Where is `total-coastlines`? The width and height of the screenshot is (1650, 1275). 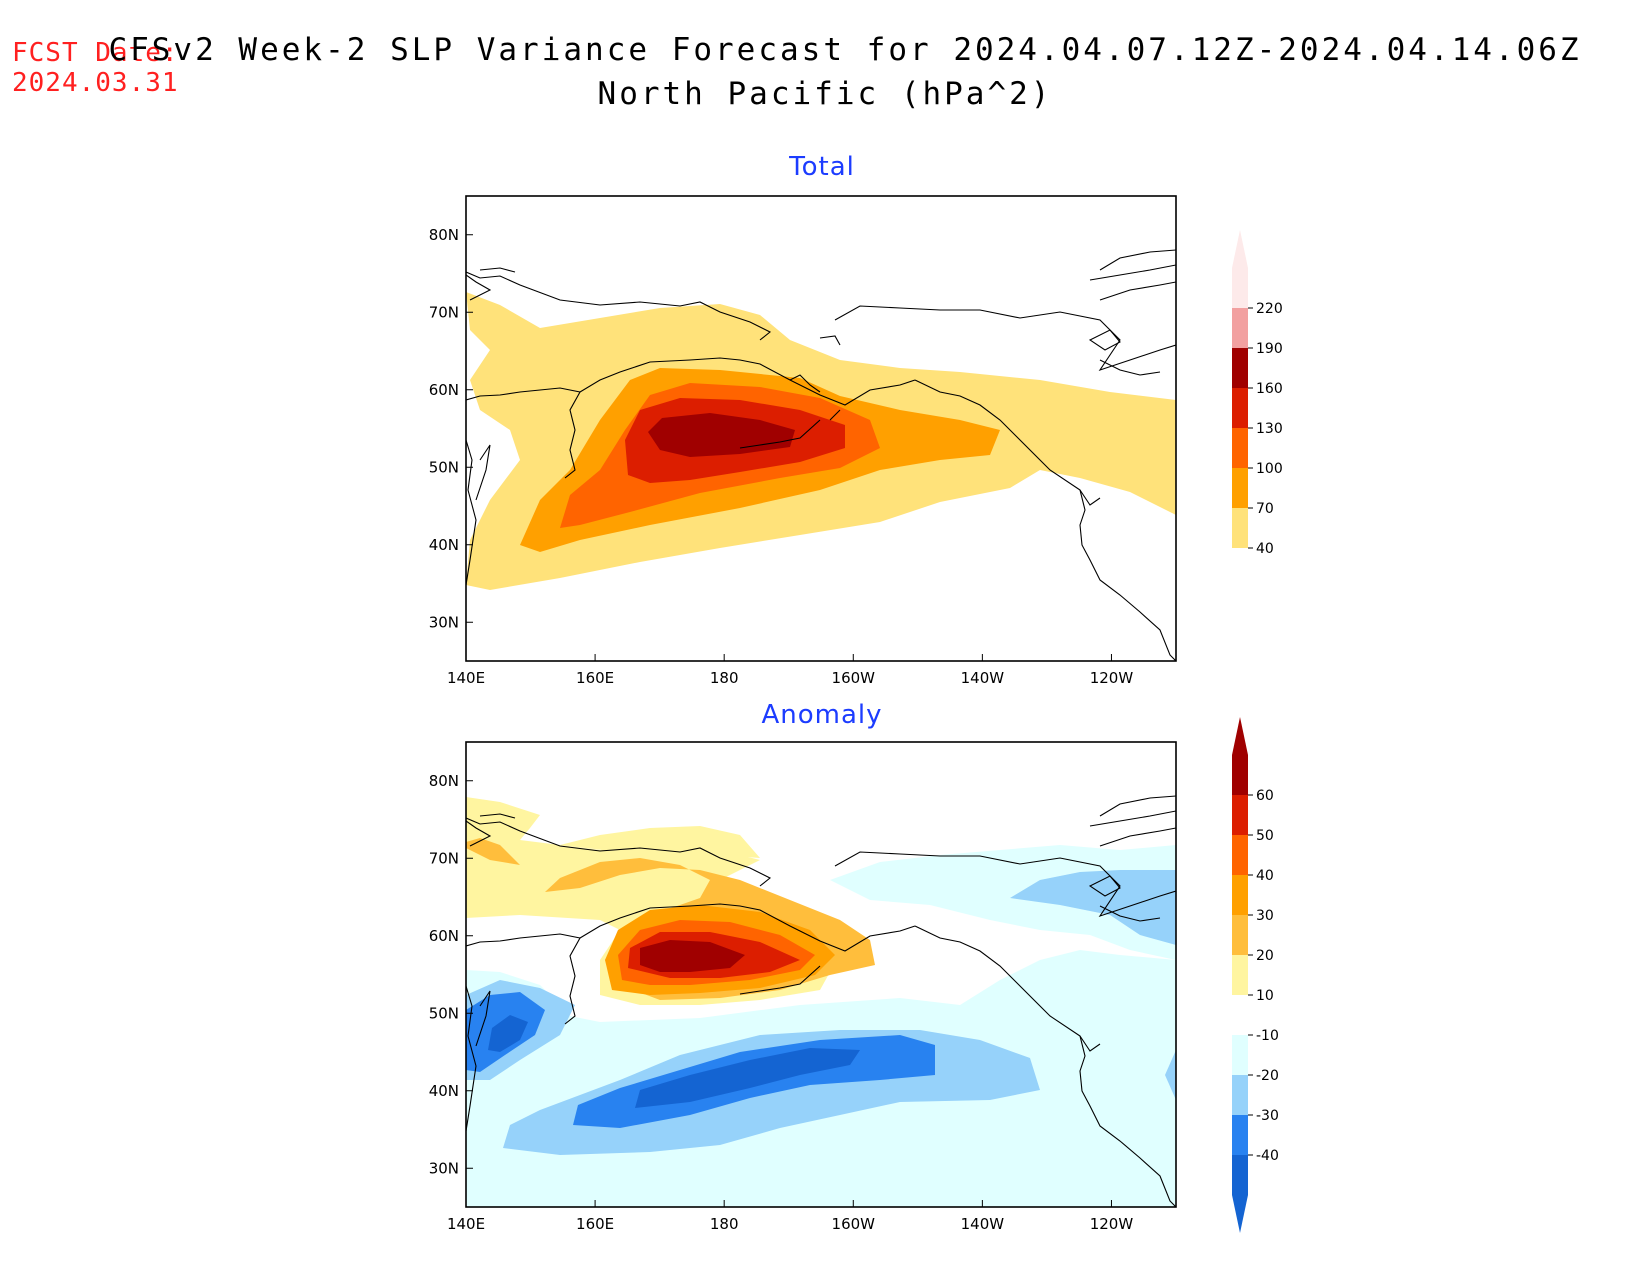 total-coastlines is located at coordinates (821, 455).